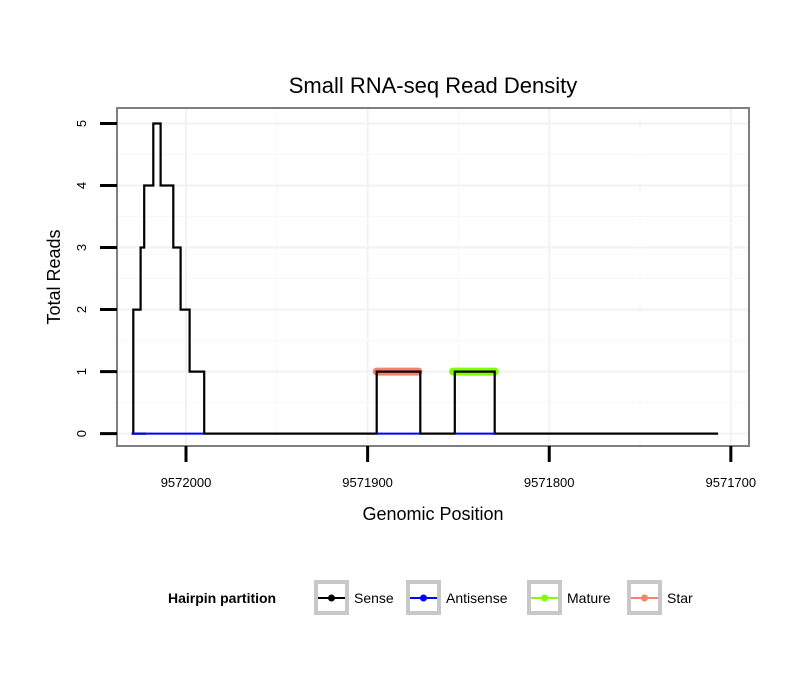  What do you see at coordinates (731, 482) in the screenshot?
I see `x-tick-label-3: 9571700` at bounding box center [731, 482].